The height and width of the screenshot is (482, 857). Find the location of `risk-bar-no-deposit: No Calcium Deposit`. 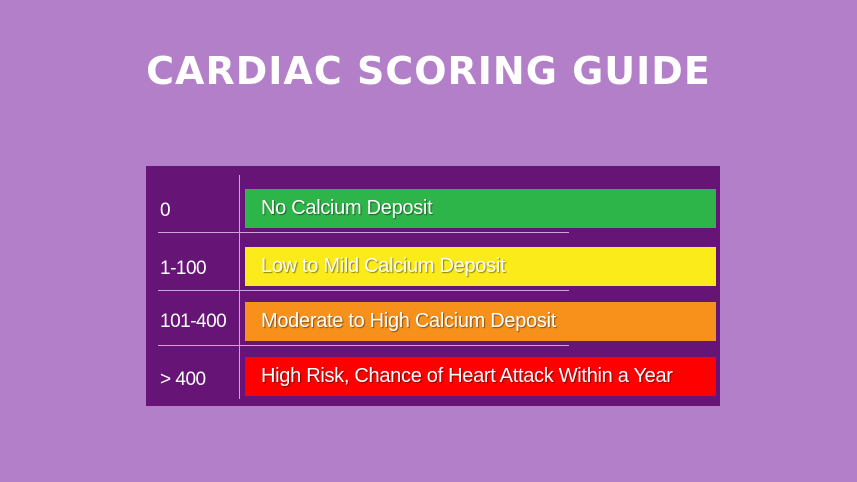

risk-bar-no-deposit: No Calcium Deposit is located at coordinates (480, 208).